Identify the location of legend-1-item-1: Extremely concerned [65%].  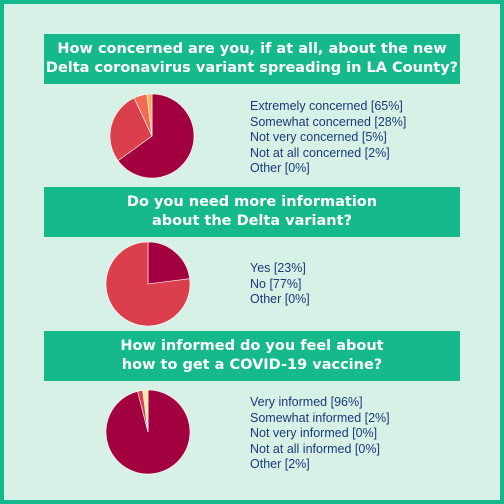
(326, 106).